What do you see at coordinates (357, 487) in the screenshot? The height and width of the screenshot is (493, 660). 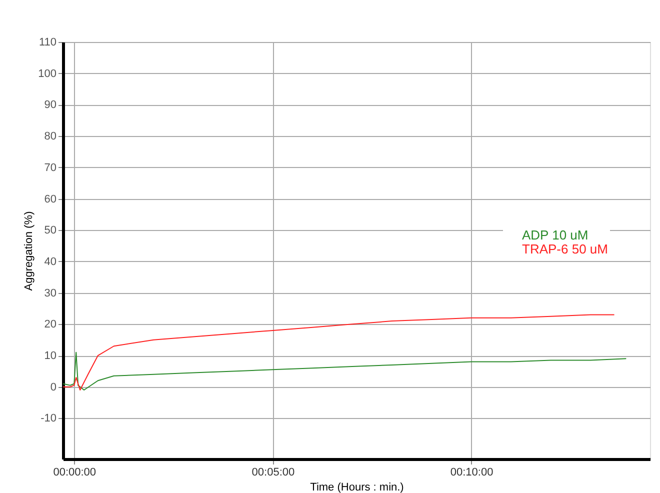 I see `x-axis-title: Time (Hours : min.)` at bounding box center [357, 487].